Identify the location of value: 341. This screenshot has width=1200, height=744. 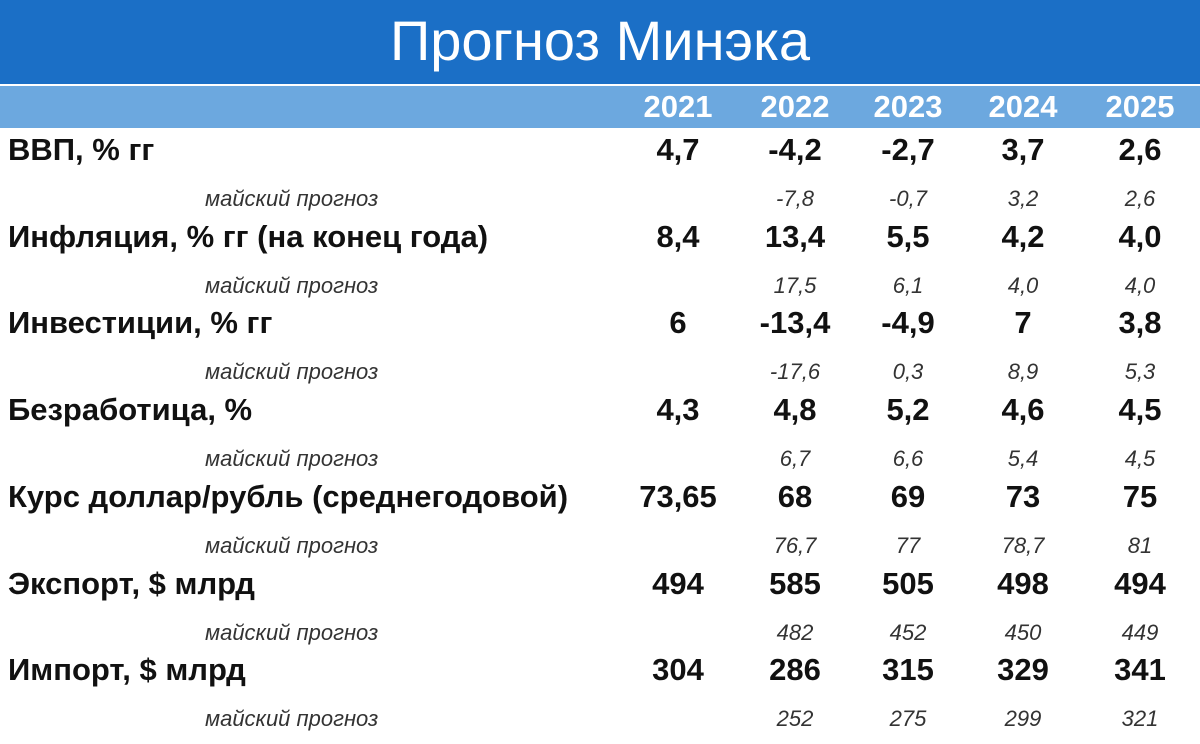
(1140, 670).